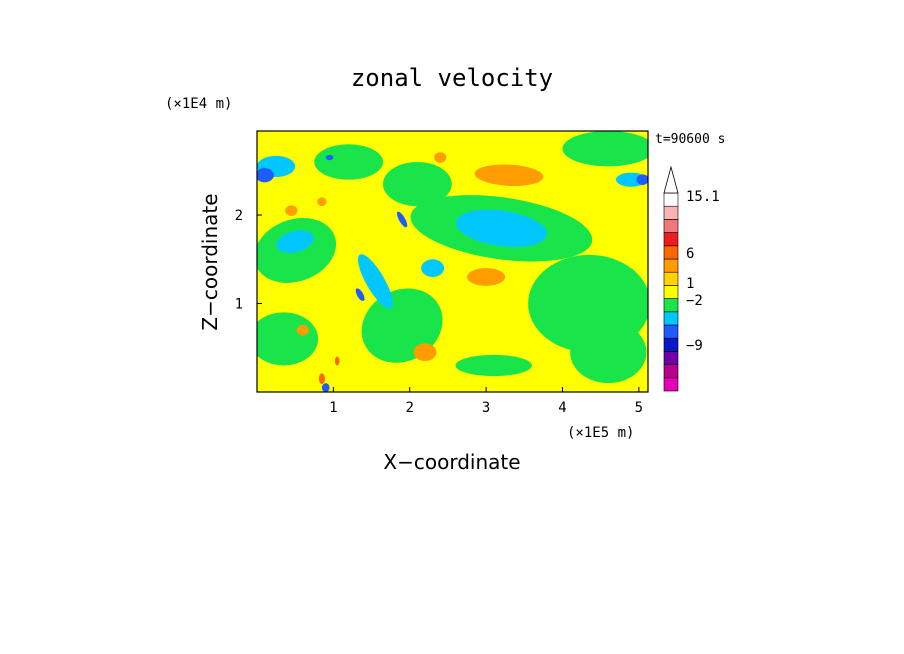  What do you see at coordinates (248, 260) in the screenshot?
I see `y-axis: 12` at bounding box center [248, 260].